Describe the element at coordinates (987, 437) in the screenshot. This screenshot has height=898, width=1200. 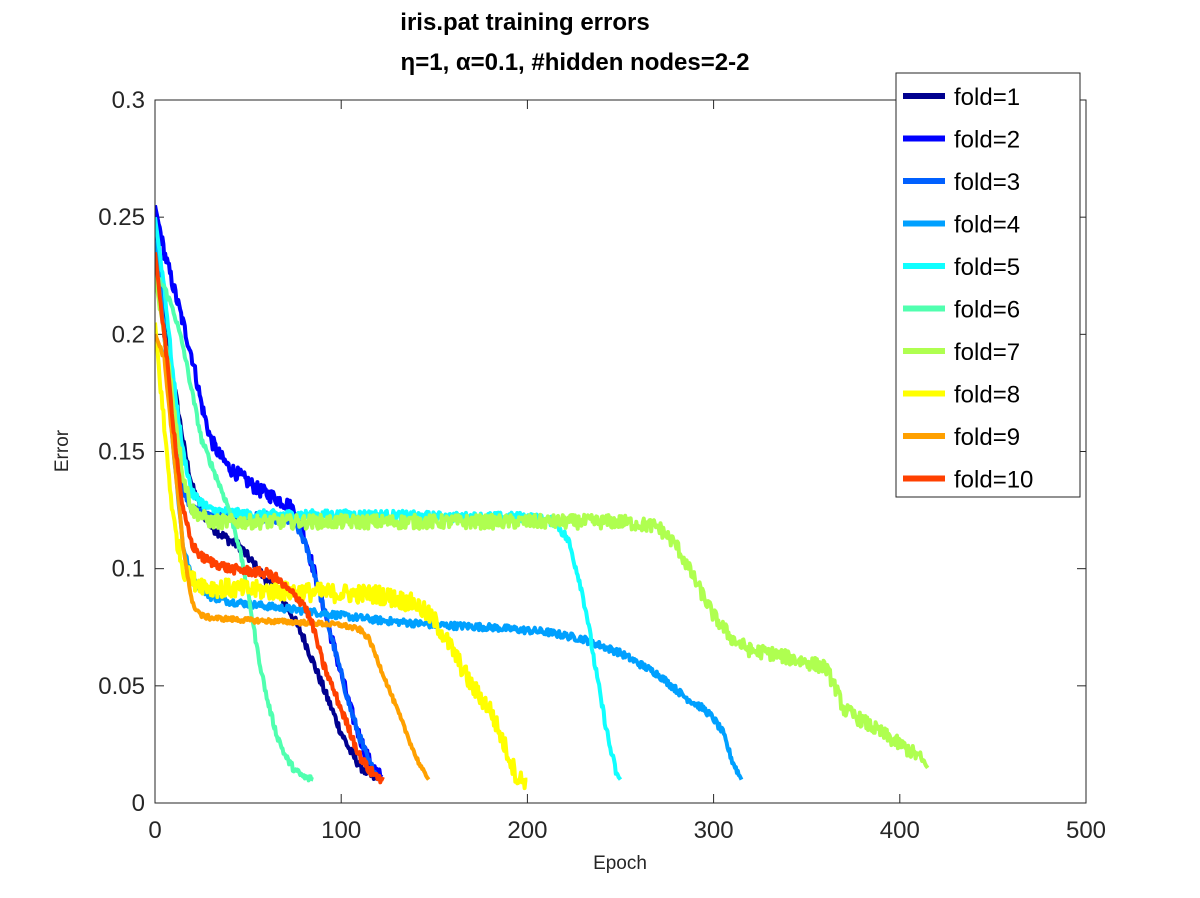
I see `legend-label: fold=9` at that location.